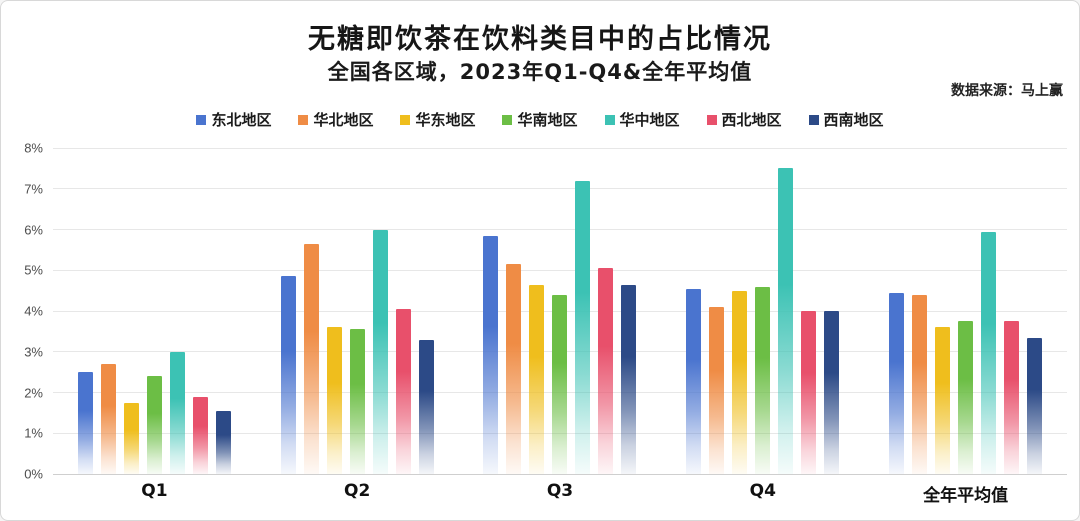 The height and width of the screenshot is (521, 1080). I want to click on legend-label: 西南地区, so click(853, 120).